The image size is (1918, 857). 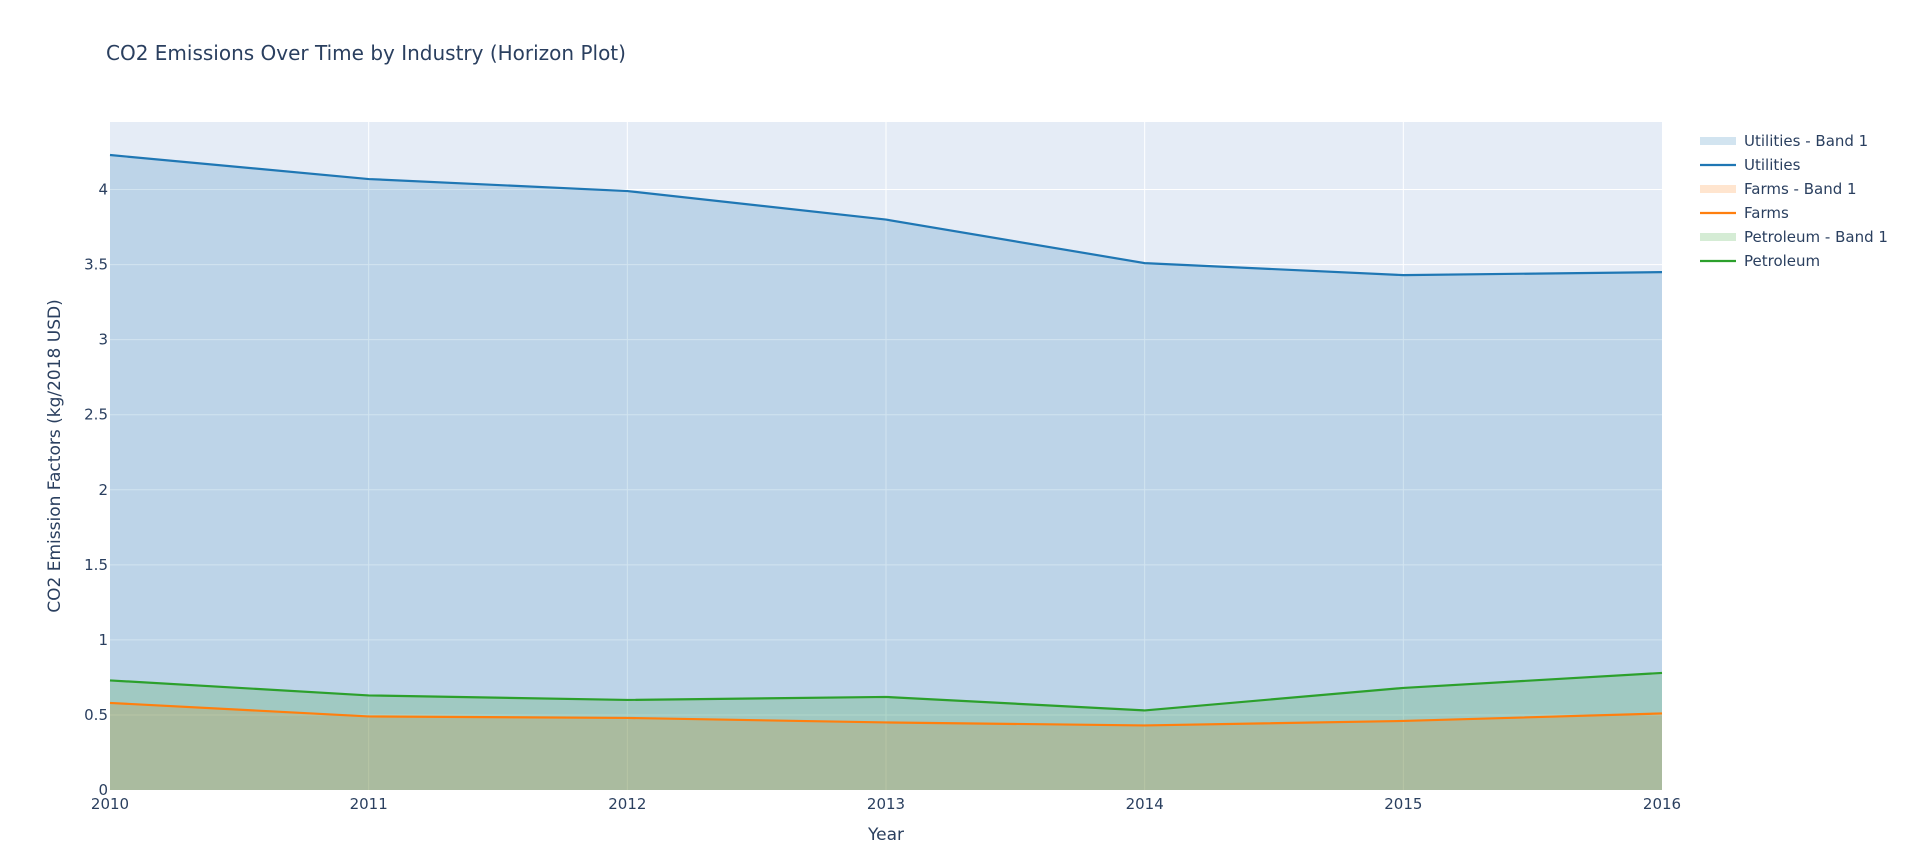 What do you see at coordinates (96, 565) in the screenshot?
I see `y-tick-label: 1.5` at bounding box center [96, 565].